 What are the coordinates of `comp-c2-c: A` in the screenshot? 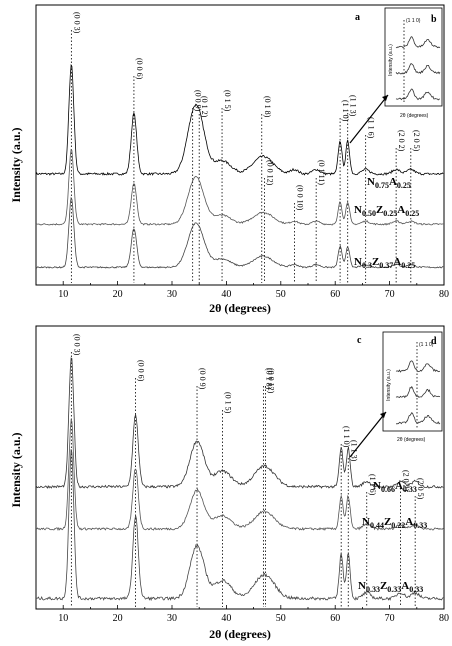 It's located at (409, 522).